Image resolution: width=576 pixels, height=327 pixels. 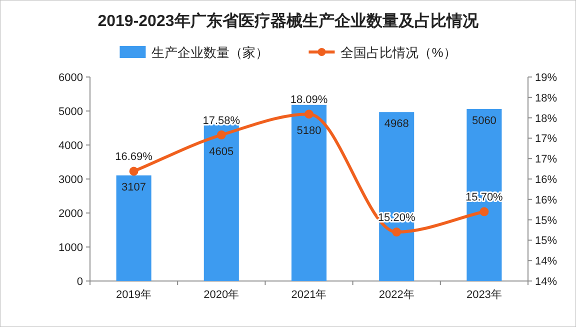 What do you see at coordinates (79, 282) in the screenshot?
I see `y-tick-label: 0` at bounding box center [79, 282].